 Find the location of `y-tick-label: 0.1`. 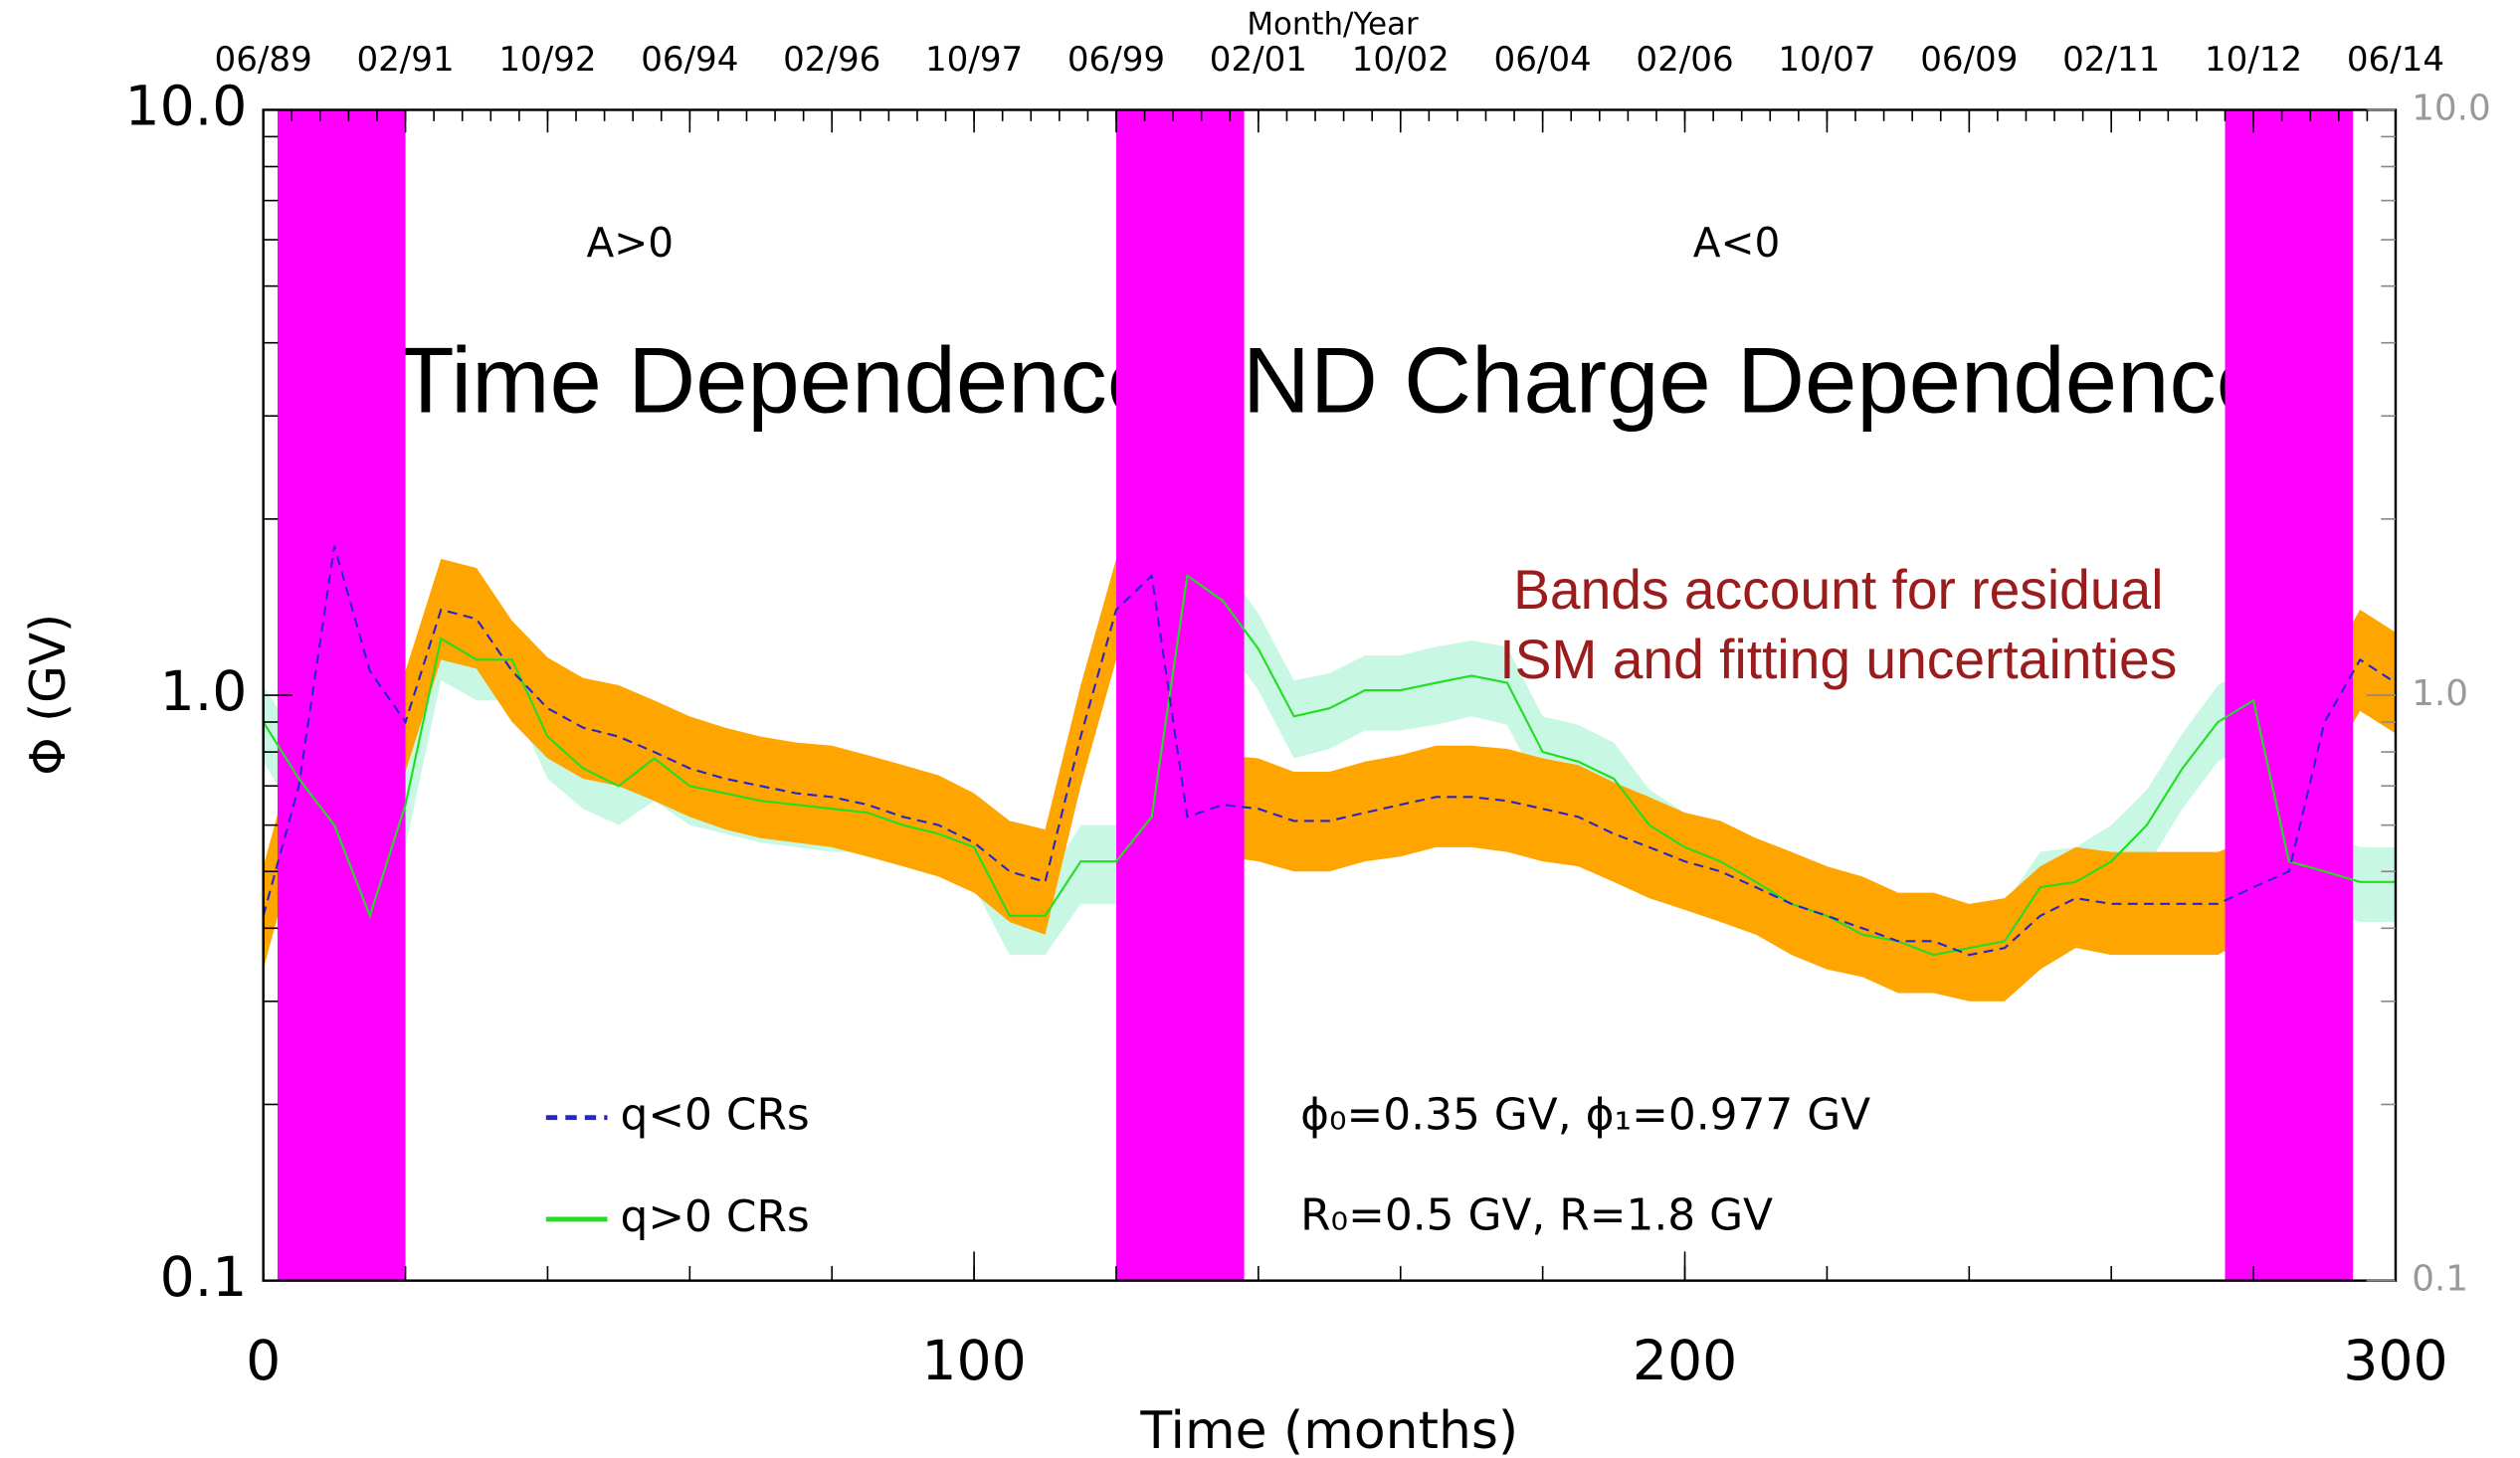

y-tick-label: 0.1 is located at coordinates (204, 1278).